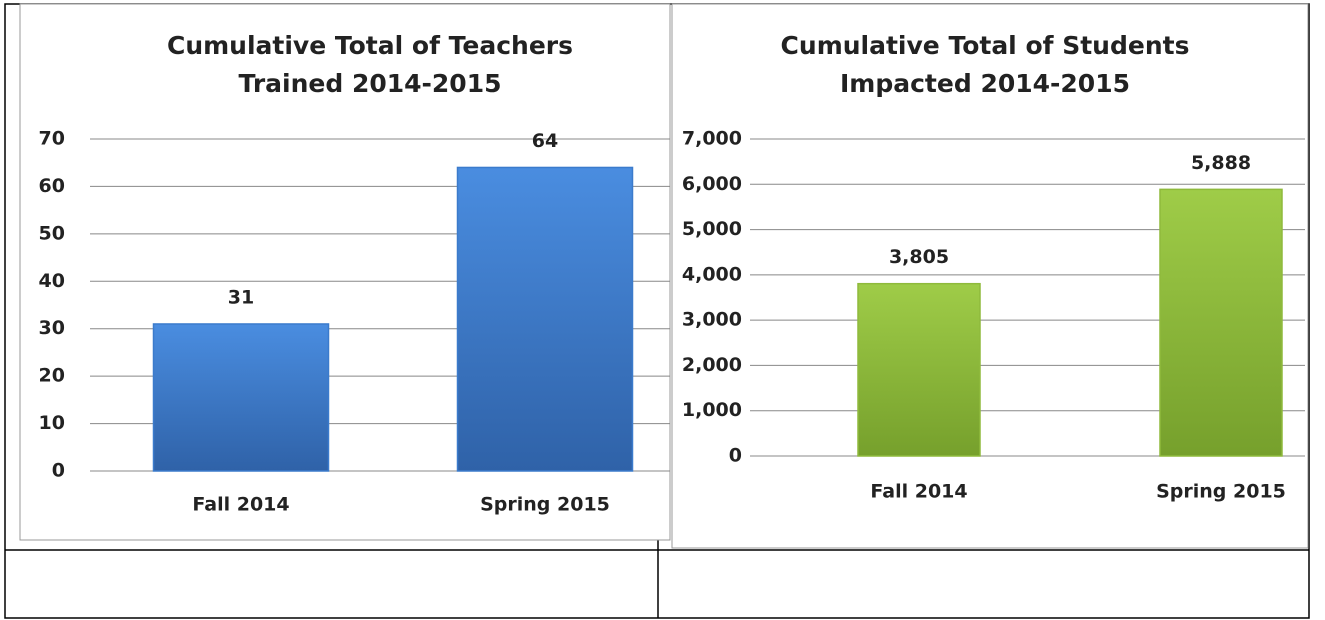  What do you see at coordinates (712, 410) in the screenshot?
I see `y-tick-label: 1,000` at bounding box center [712, 410].